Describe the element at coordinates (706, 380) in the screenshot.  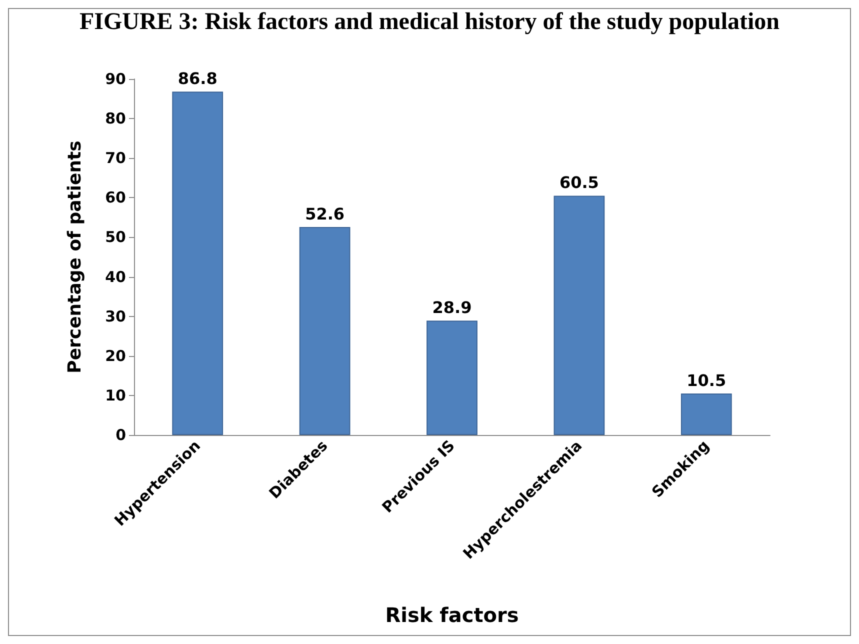
I see `data-label: 10.5` at that location.